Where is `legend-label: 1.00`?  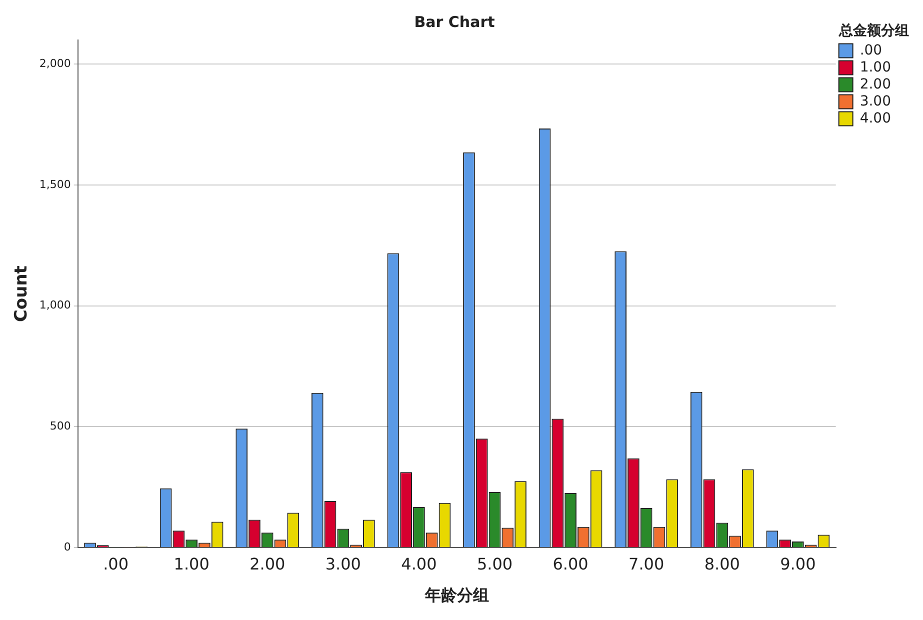
legend-label: 1.00 is located at coordinates (875, 67).